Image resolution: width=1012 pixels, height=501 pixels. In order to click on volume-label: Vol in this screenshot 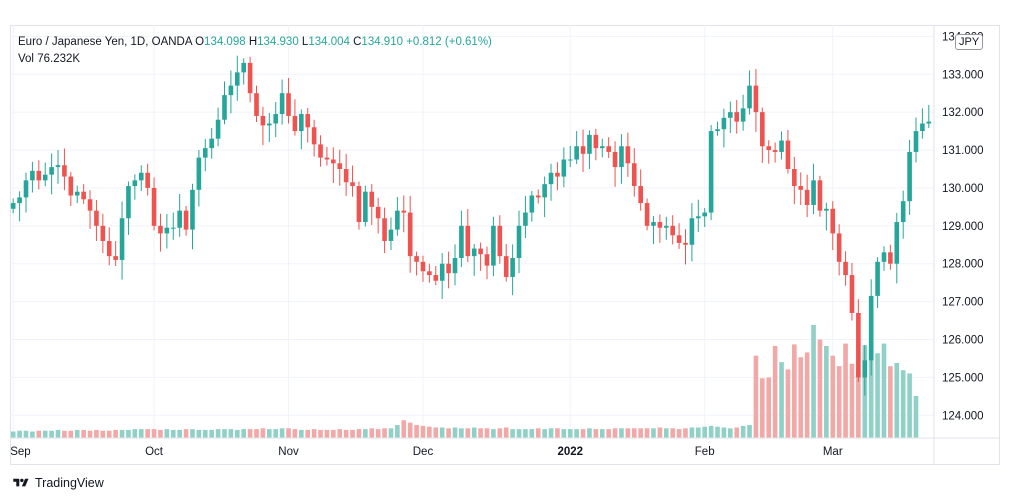, I will do `click(26, 59)`.